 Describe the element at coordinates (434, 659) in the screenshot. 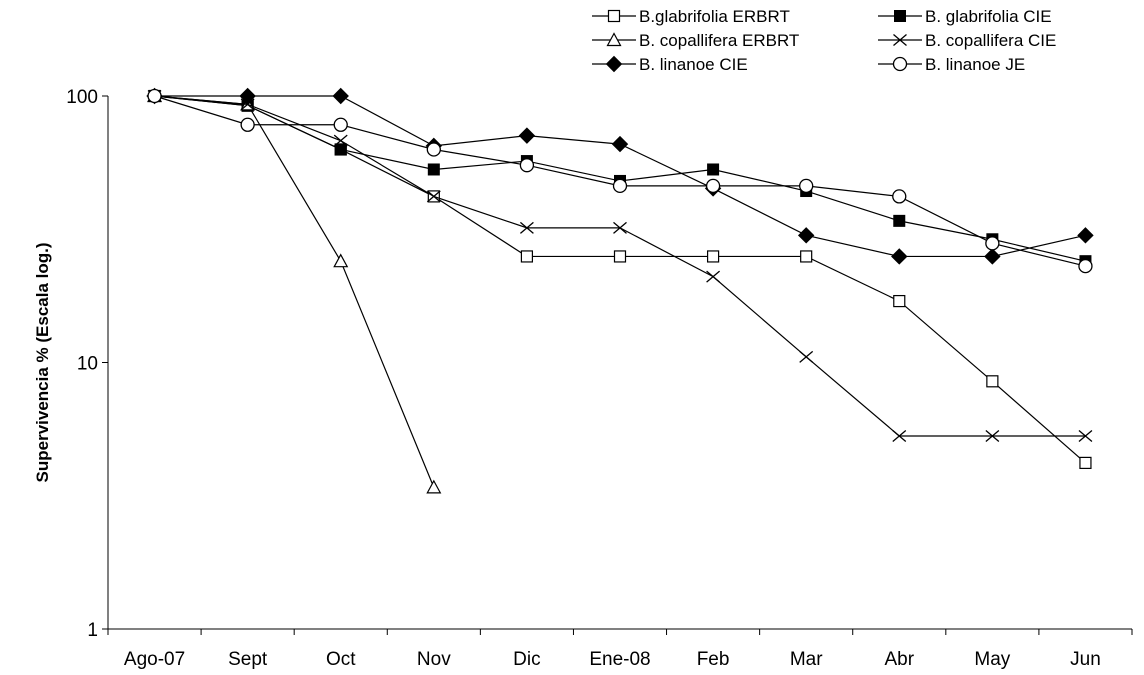

I see `x-tick-label: Nov` at that location.